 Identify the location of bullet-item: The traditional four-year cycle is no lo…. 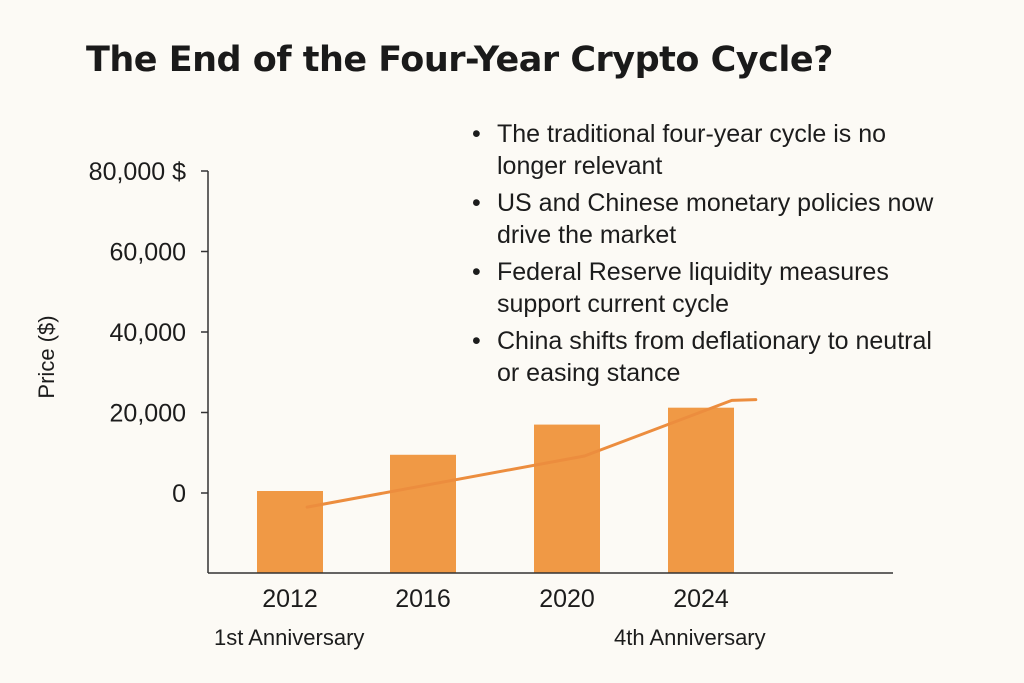
(712, 150).